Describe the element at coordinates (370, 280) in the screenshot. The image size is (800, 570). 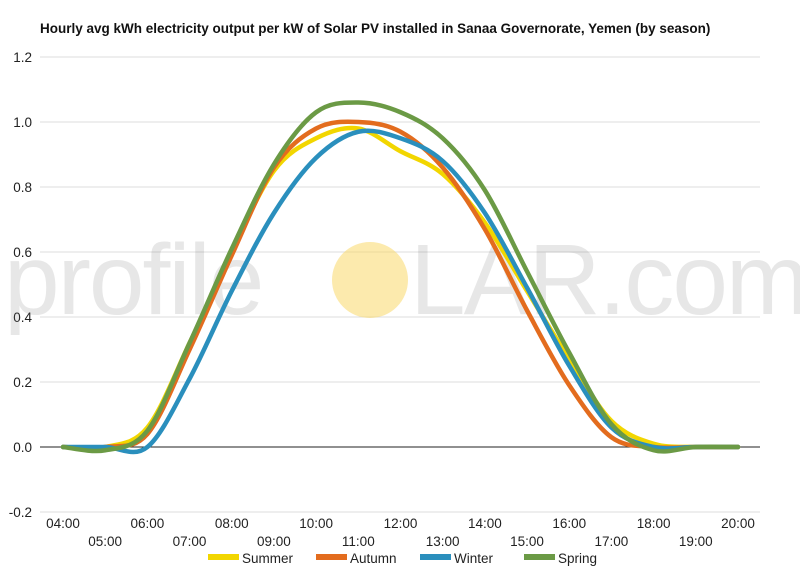
I see `watermark-sun-icon` at that location.